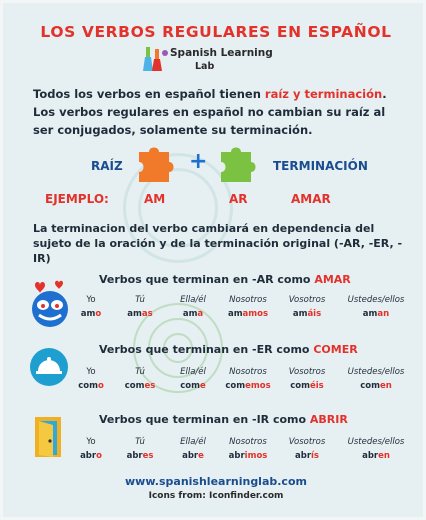  I want to click on intro-highlight: raíz y terminación, so click(323, 94).